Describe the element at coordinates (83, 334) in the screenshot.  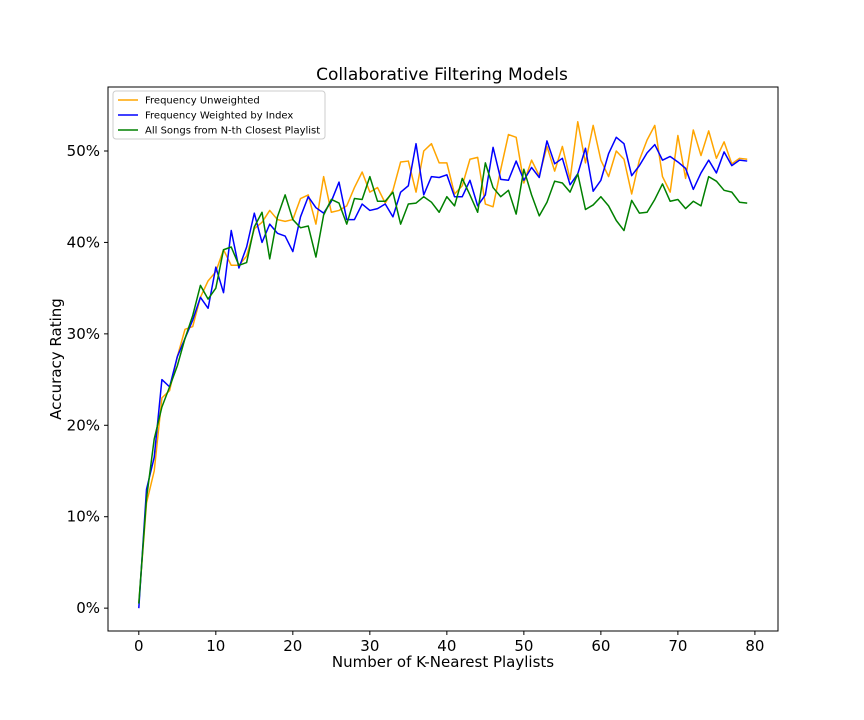
I see `y-tick-label: 30%` at that location.